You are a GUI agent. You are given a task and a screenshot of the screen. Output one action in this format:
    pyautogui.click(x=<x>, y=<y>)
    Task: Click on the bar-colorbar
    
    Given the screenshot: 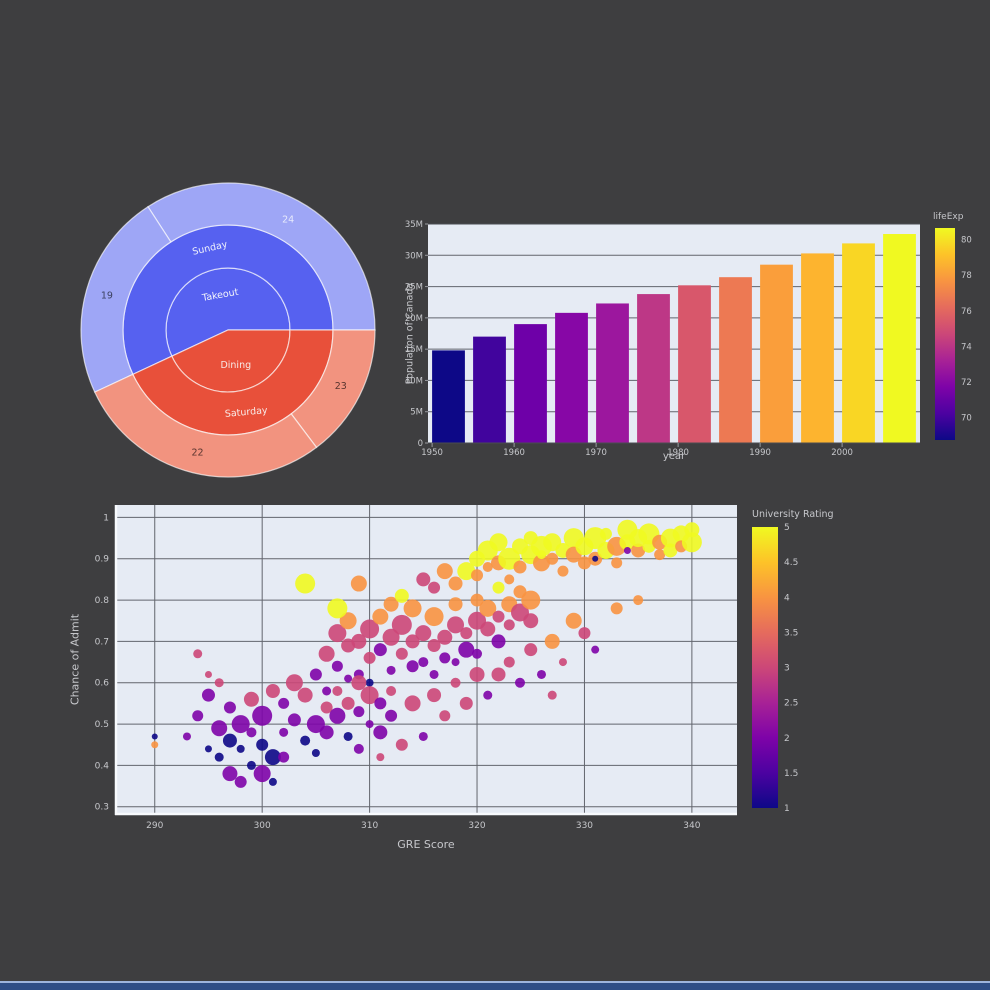 What is the action you would take?
    pyautogui.click(x=945, y=334)
    